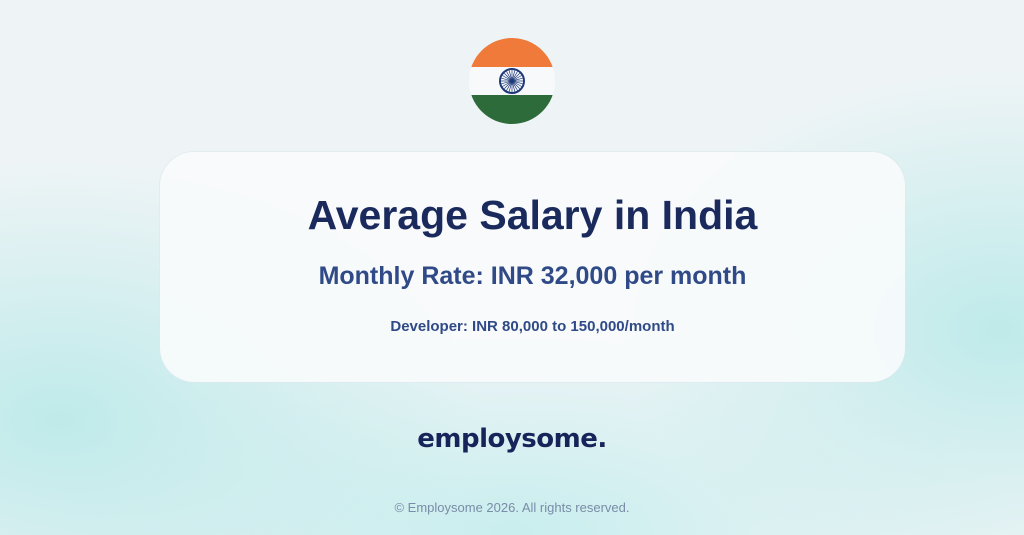  I want to click on flag-white-band, so click(512, 81).